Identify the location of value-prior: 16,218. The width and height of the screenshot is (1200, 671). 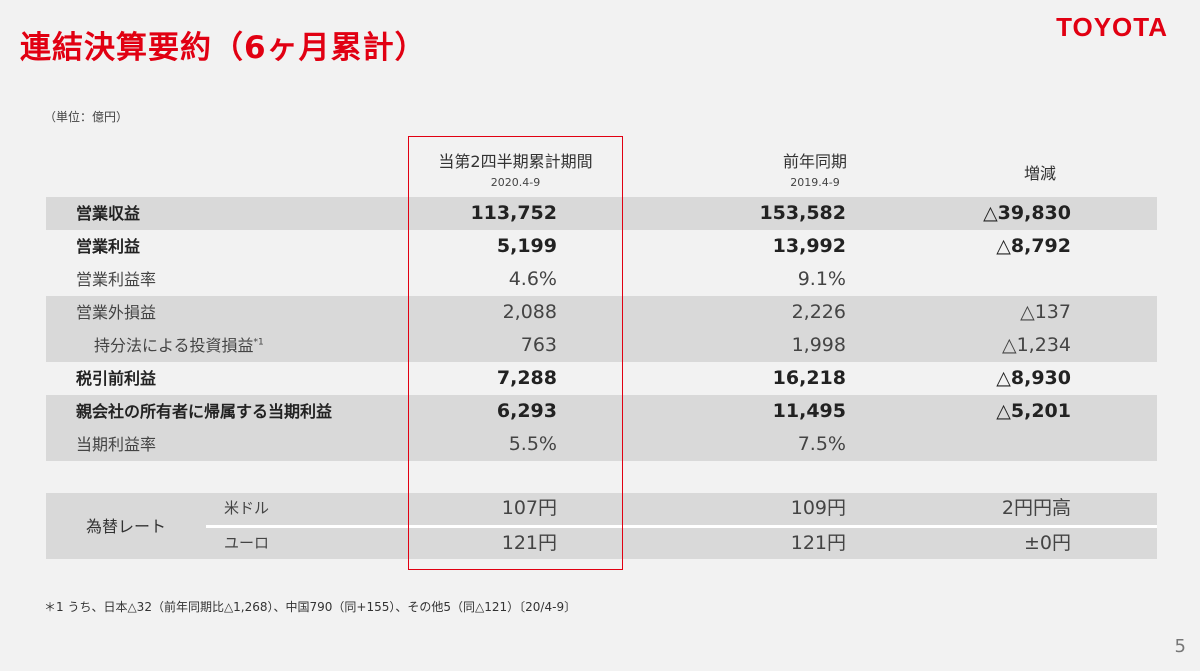
(809, 378).